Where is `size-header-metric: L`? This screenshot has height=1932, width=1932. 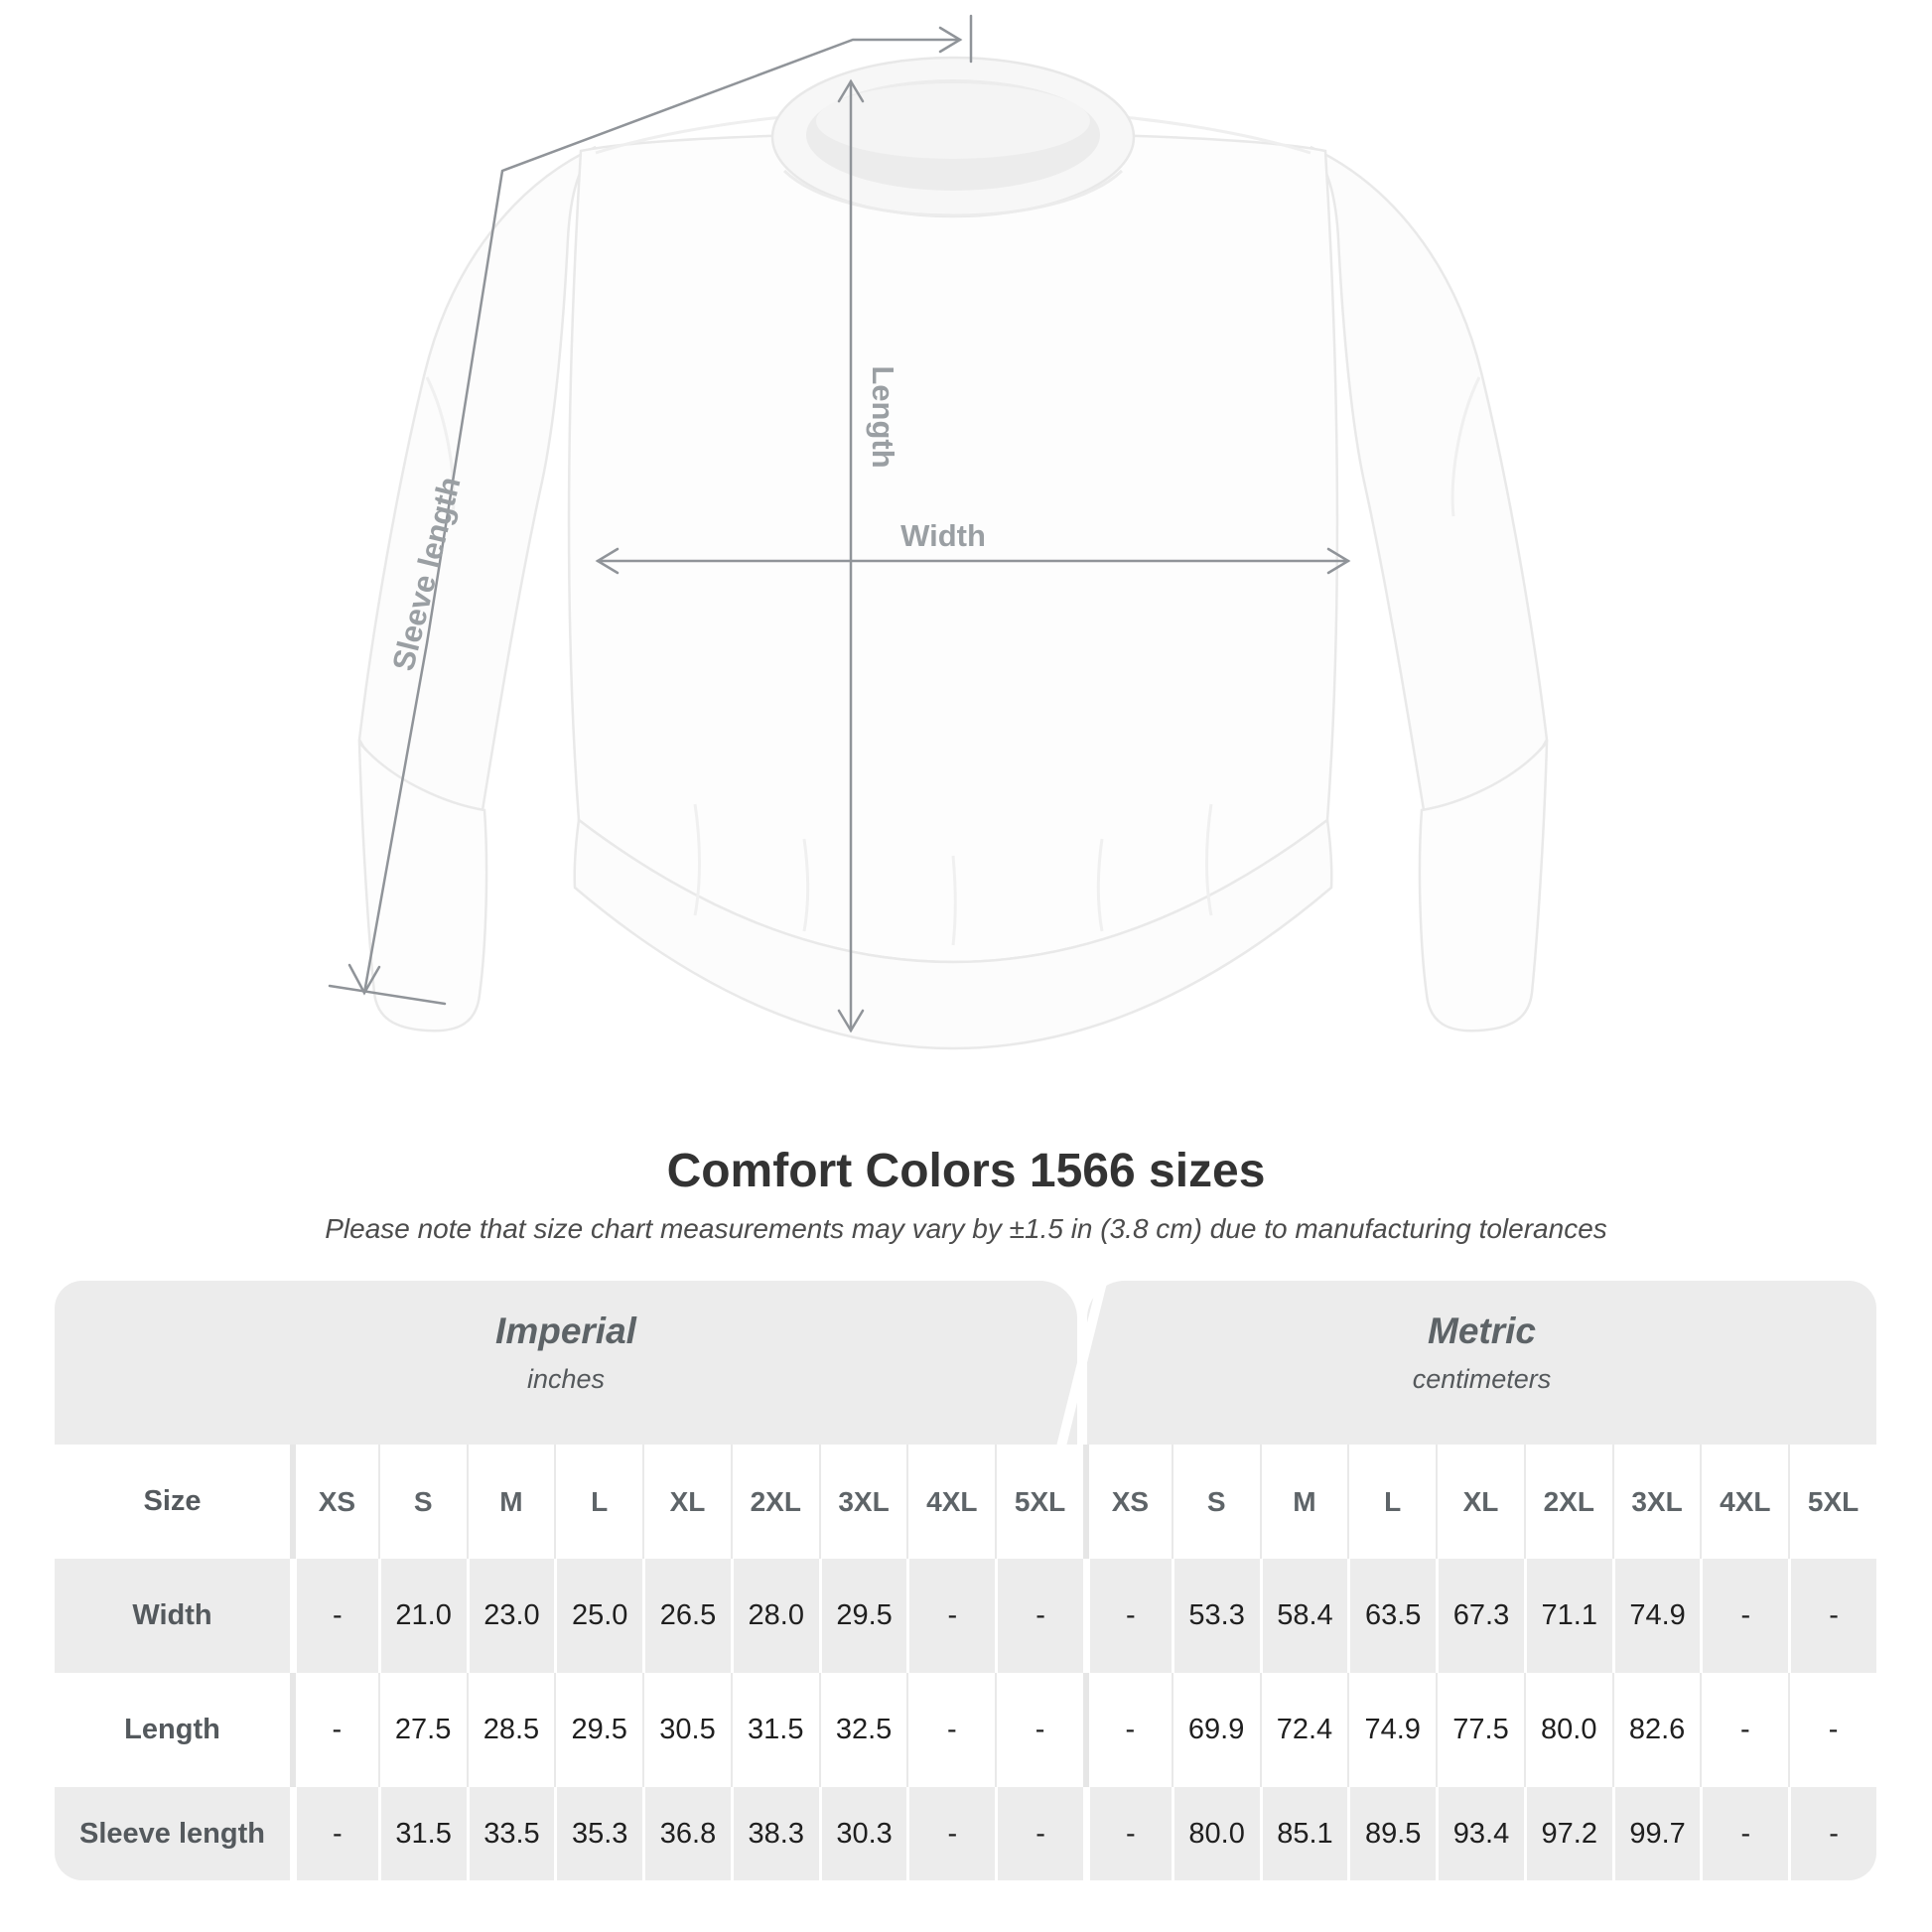 size-header-metric: L is located at coordinates (1392, 1502).